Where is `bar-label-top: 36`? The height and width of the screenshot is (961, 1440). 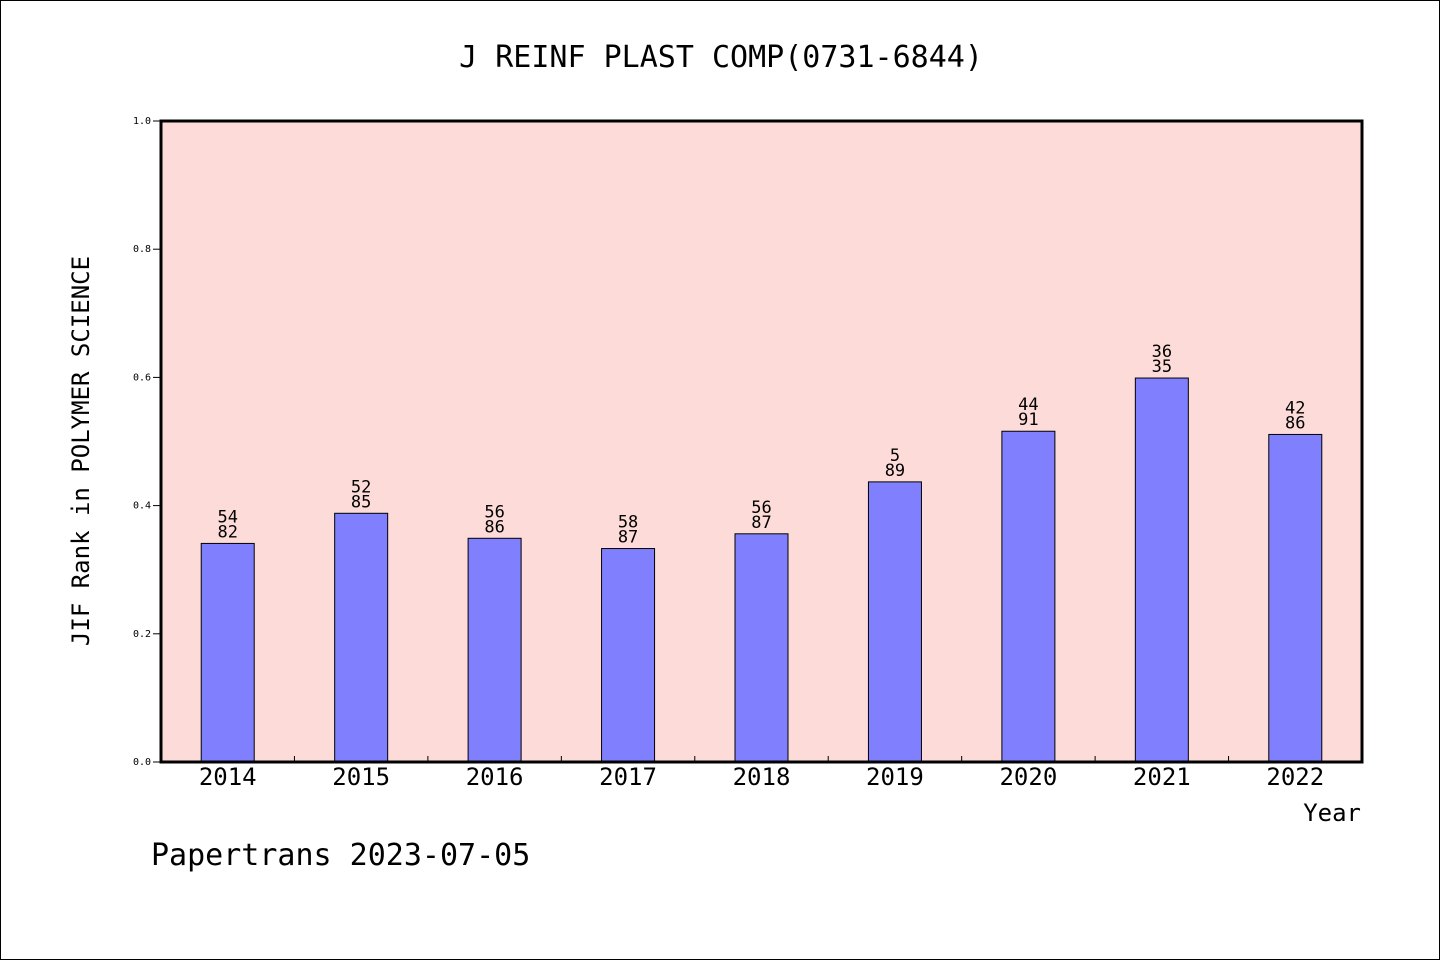 bar-label-top: 36 is located at coordinates (1162, 352).